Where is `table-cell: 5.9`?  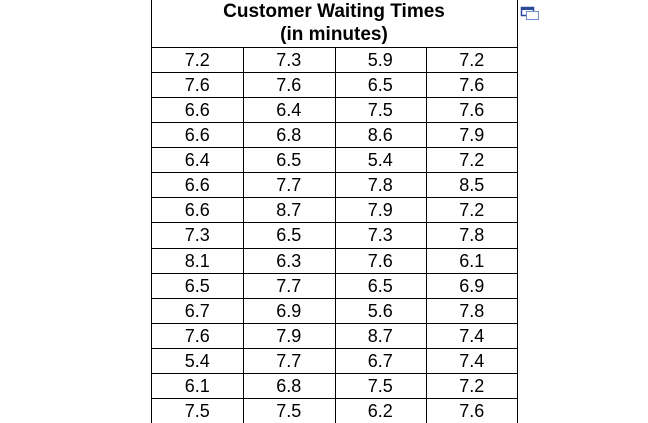
table-cell: 5.9 is located at coordinates (380, 60).